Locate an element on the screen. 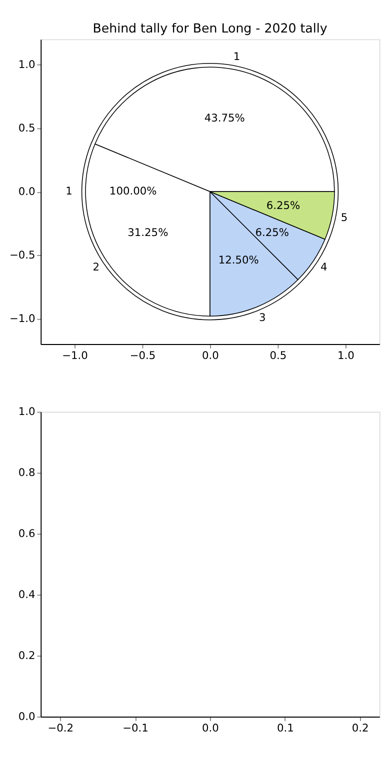 This screenshot has width=390, height=780. x-tick-label: −0.5 is located at coordinates (143, 355).